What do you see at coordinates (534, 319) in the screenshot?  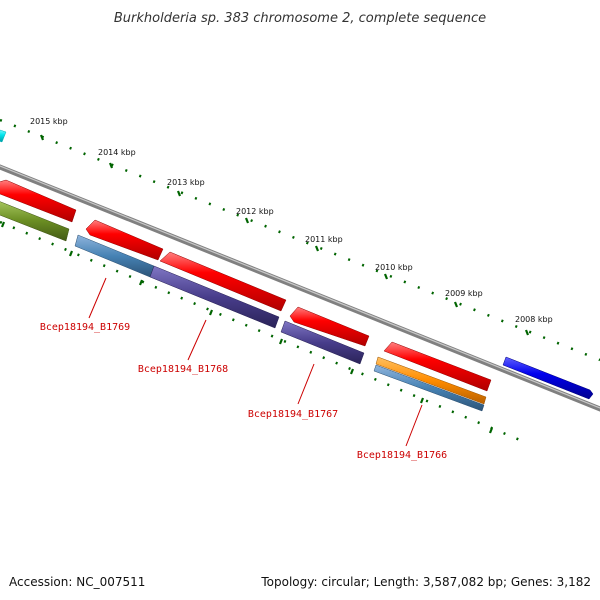 I see `tick-label: 2008 kbp` at bounding box center [534, 319].